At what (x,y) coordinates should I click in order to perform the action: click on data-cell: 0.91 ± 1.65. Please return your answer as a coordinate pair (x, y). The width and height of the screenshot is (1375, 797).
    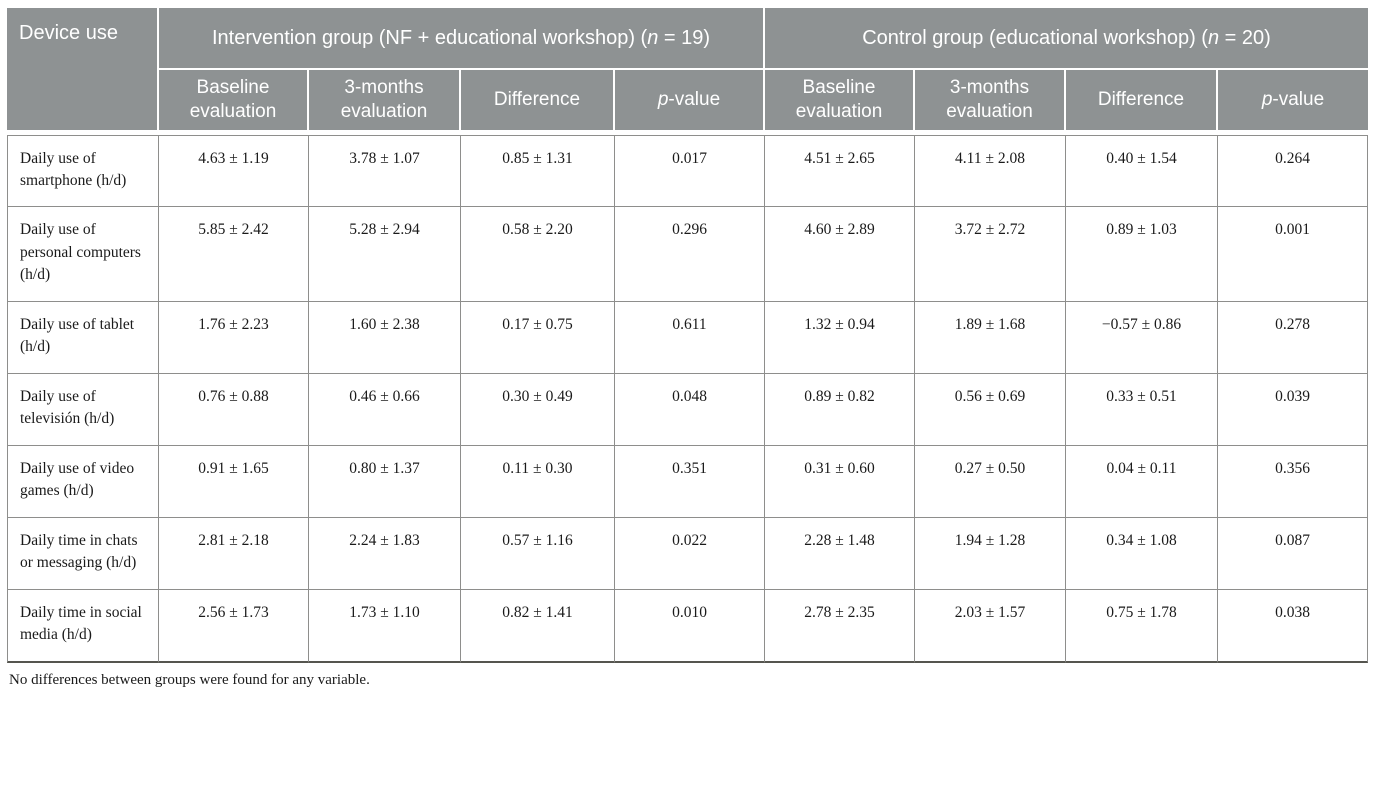
    Looking at the image, I should click on (234, 481).